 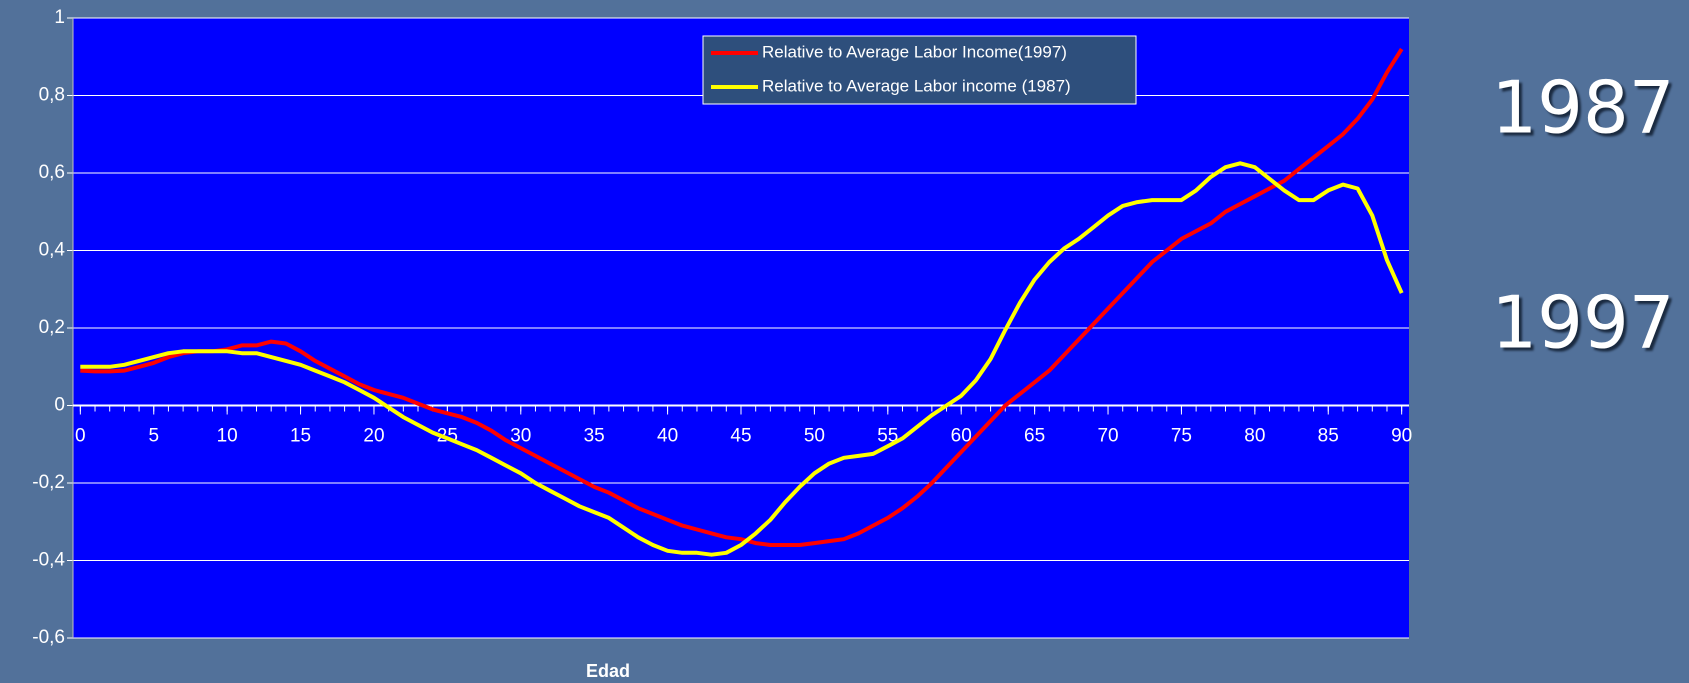 I want to click on y-tick-label: 0, so click(x=59, y=405).